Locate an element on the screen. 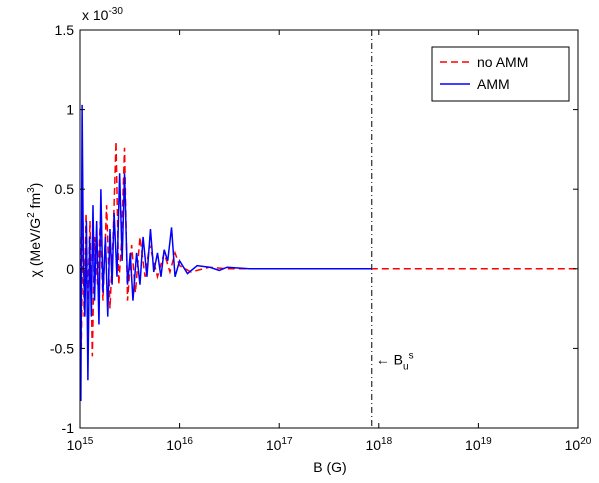  legend-label: no AMM is located at coordinates (502, 62).